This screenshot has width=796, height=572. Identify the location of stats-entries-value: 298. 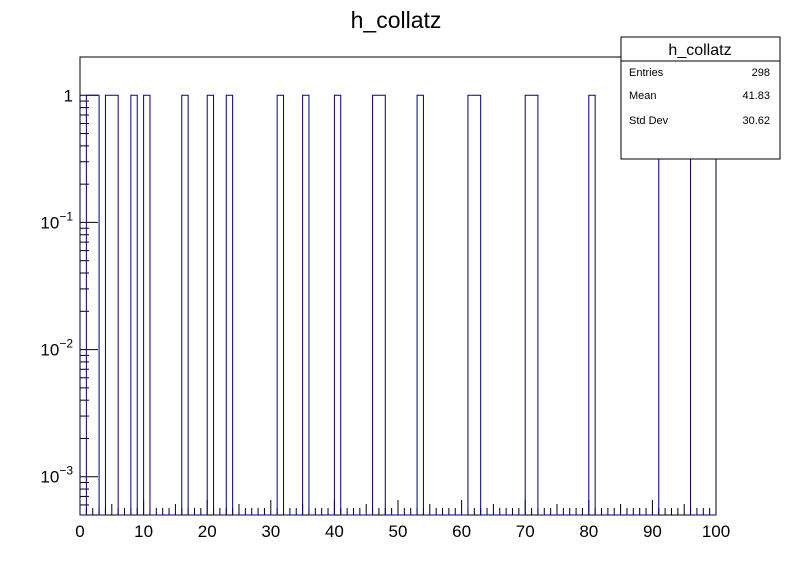
(761, 73).